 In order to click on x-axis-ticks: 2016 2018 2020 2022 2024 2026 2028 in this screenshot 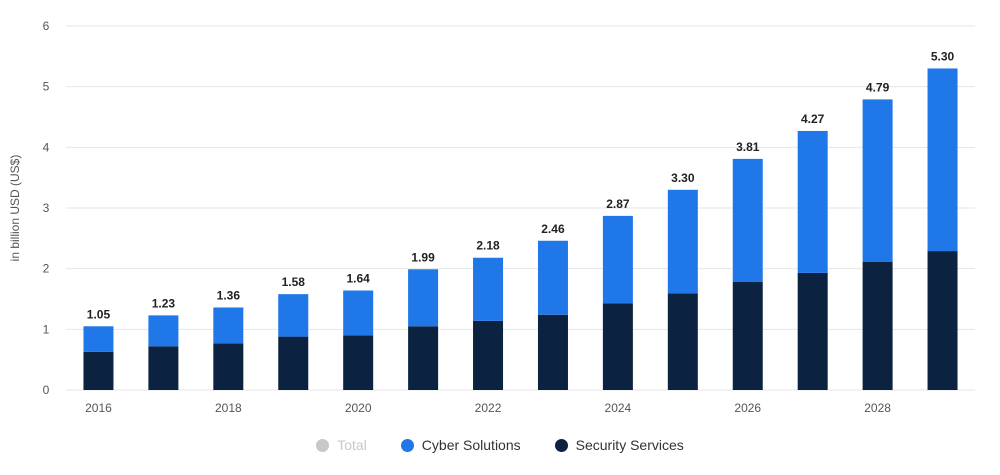, I will do `click(488, 408)`.